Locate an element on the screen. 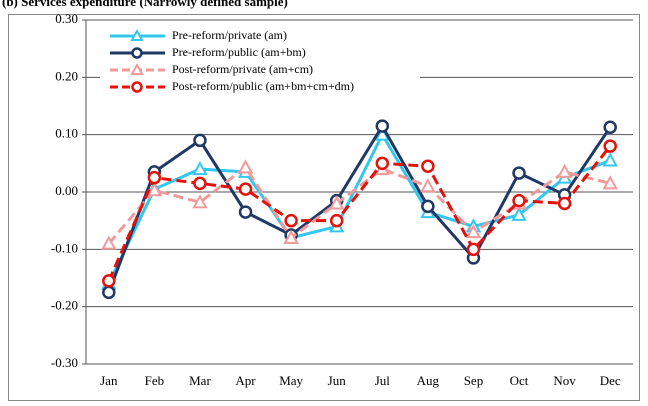  x-tick-label: Oct is located at coordinates (519, 380).